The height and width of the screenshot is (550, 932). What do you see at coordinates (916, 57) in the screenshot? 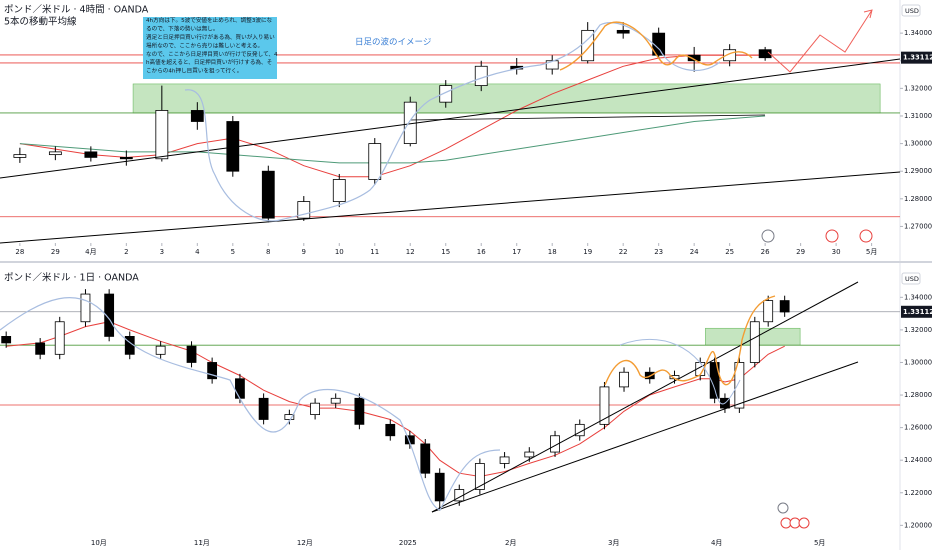
I see `last-price-box` at bounding box center [916, 57].